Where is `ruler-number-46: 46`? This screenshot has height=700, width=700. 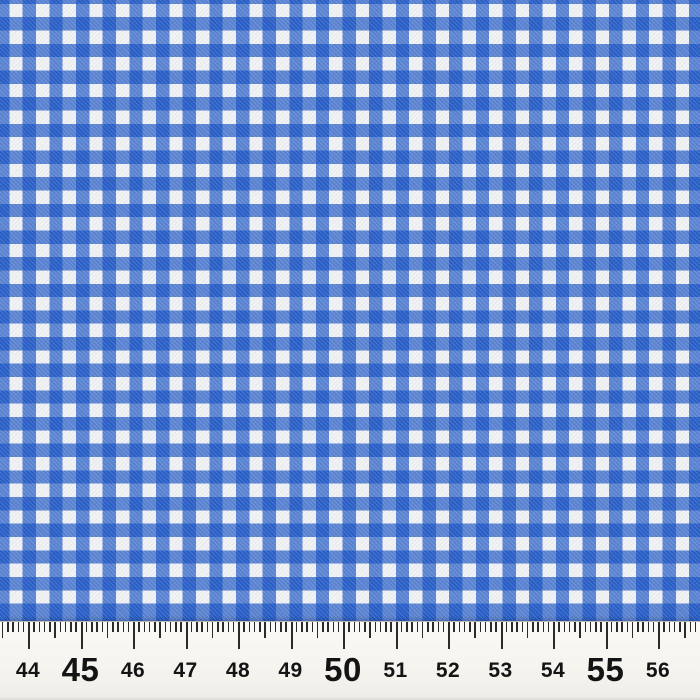
ruler-number-46: 46 is located at coordinates (133, 670).